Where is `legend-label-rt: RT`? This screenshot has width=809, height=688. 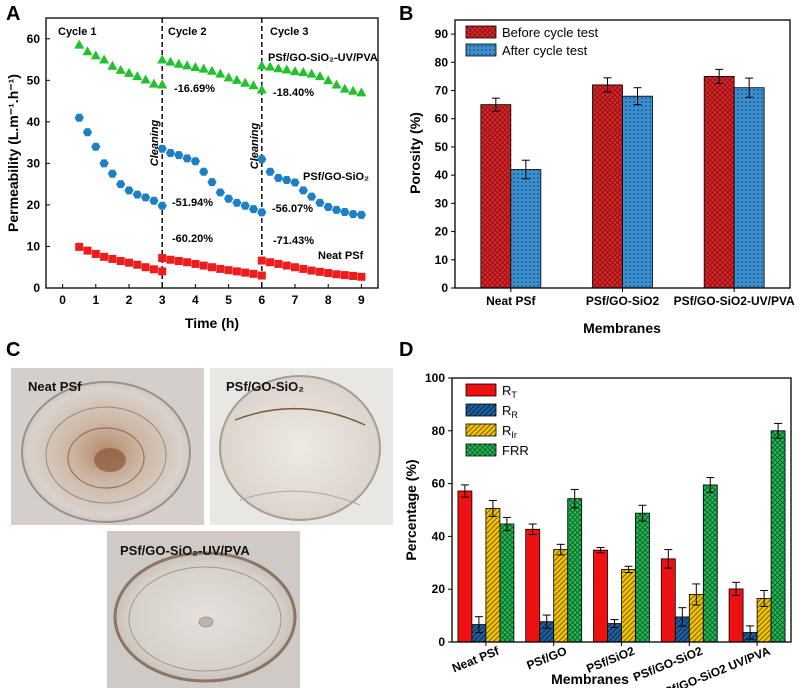
legend-label-rt: RT is located at coordinates (509, 391).